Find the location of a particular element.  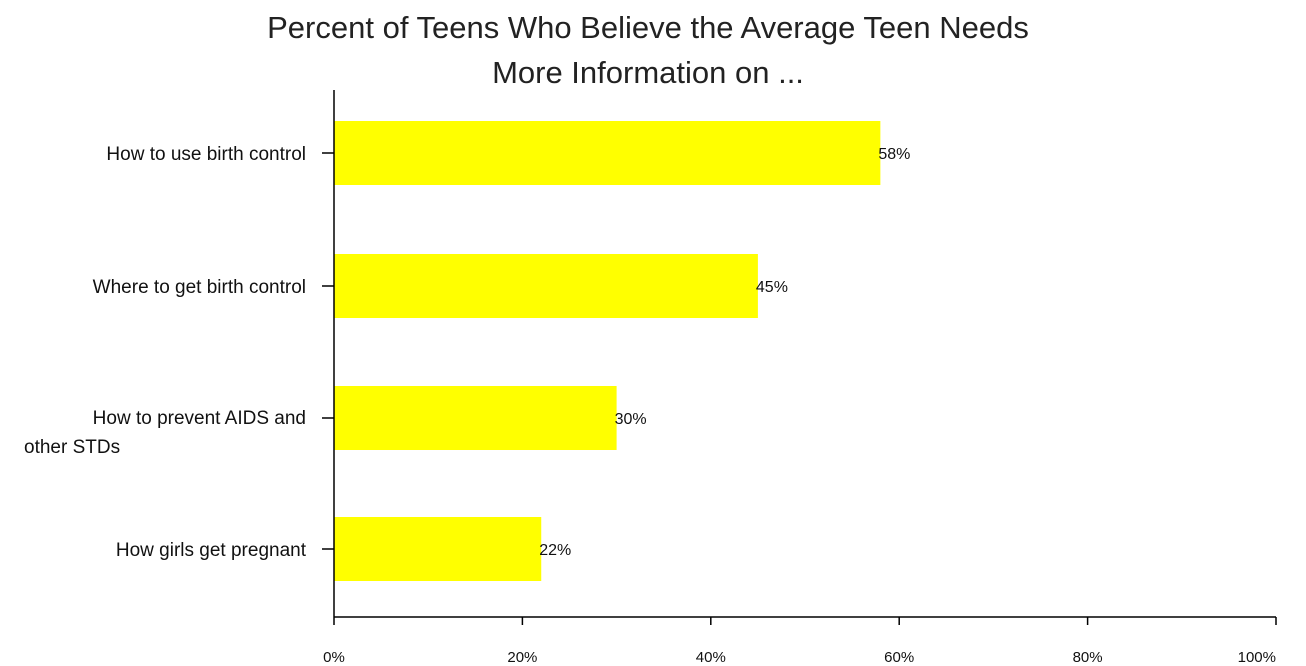

x-tick-label-1: 0% is located at coordinates (334, 657).